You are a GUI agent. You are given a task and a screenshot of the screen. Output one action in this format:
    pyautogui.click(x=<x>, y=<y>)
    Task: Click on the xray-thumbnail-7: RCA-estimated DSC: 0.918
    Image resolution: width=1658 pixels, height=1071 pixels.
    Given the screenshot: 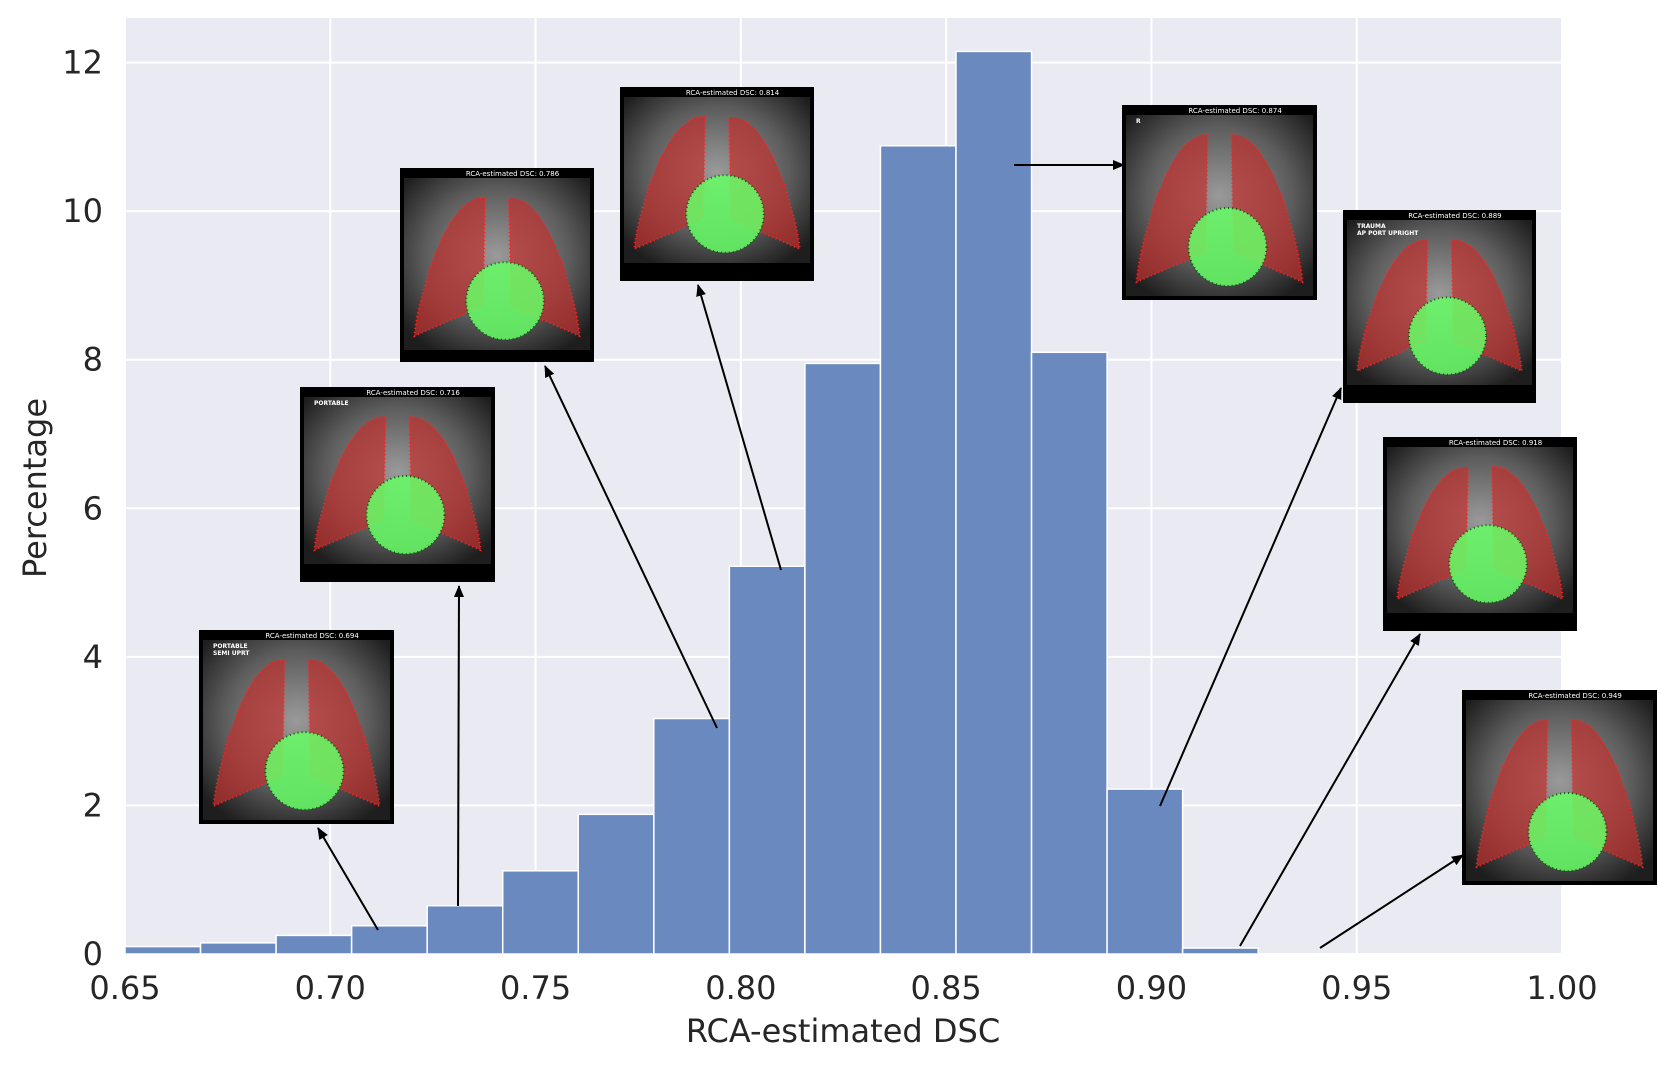 What is the action you would take?
    pyautogui.click(x=1480, y=534)
    